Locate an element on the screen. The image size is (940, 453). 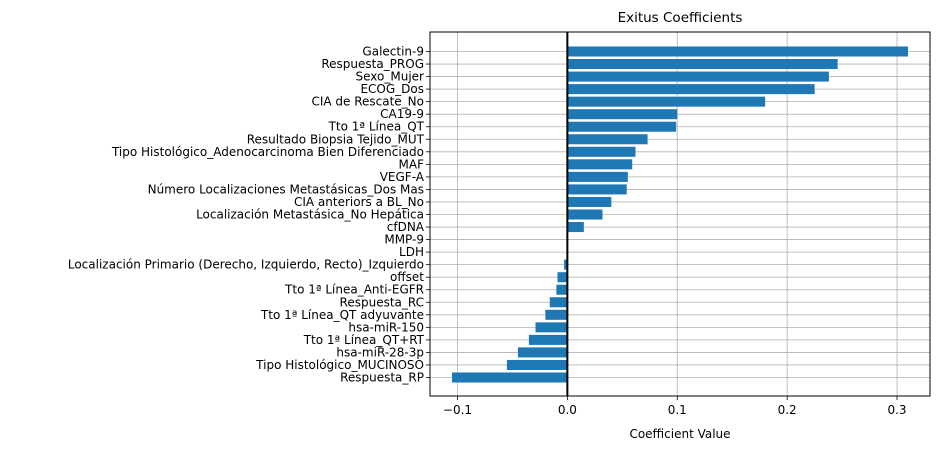
x-tick-label: 0.1 is located at coordinates (677, 410).